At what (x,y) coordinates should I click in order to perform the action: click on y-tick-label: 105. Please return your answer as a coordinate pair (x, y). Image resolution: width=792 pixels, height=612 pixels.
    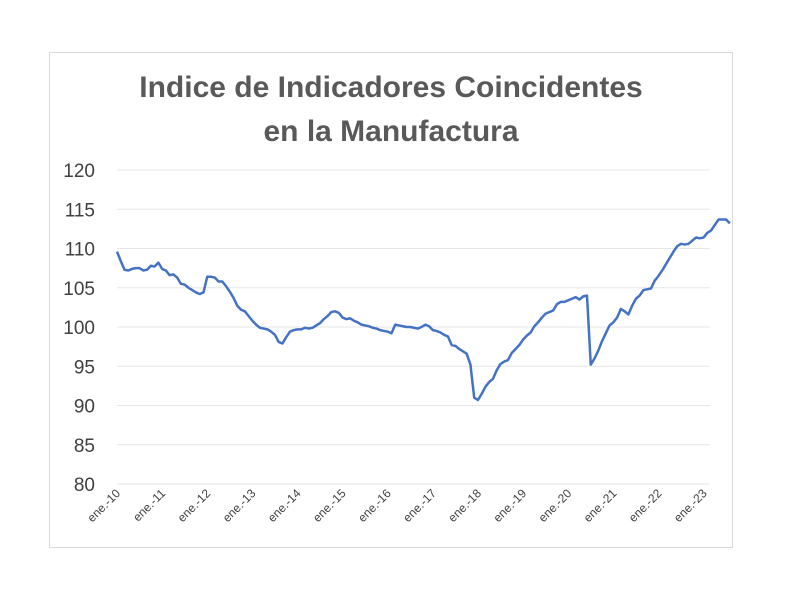
    Looking at the image, I should click on (79, 289).